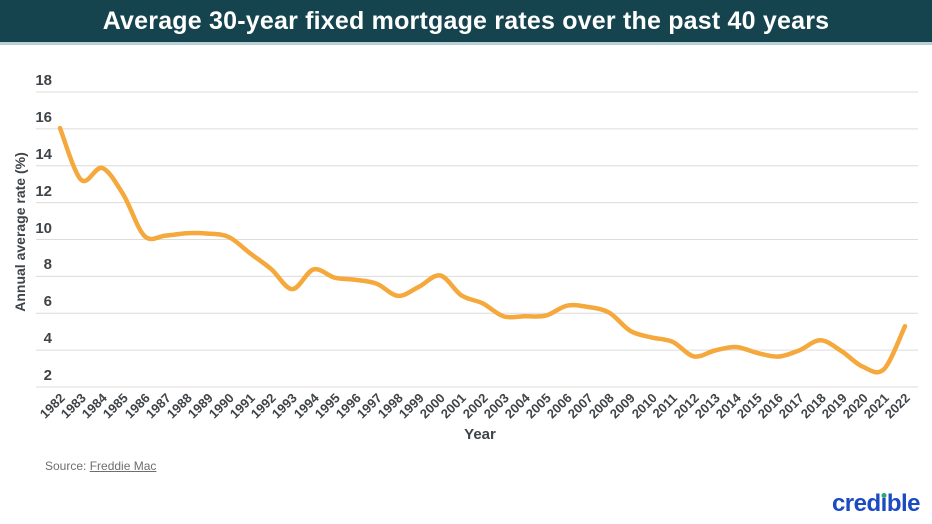  Describe the element at coordinates (43, 154) in the screenshot. I see `y-tick-label: 14` at that location.